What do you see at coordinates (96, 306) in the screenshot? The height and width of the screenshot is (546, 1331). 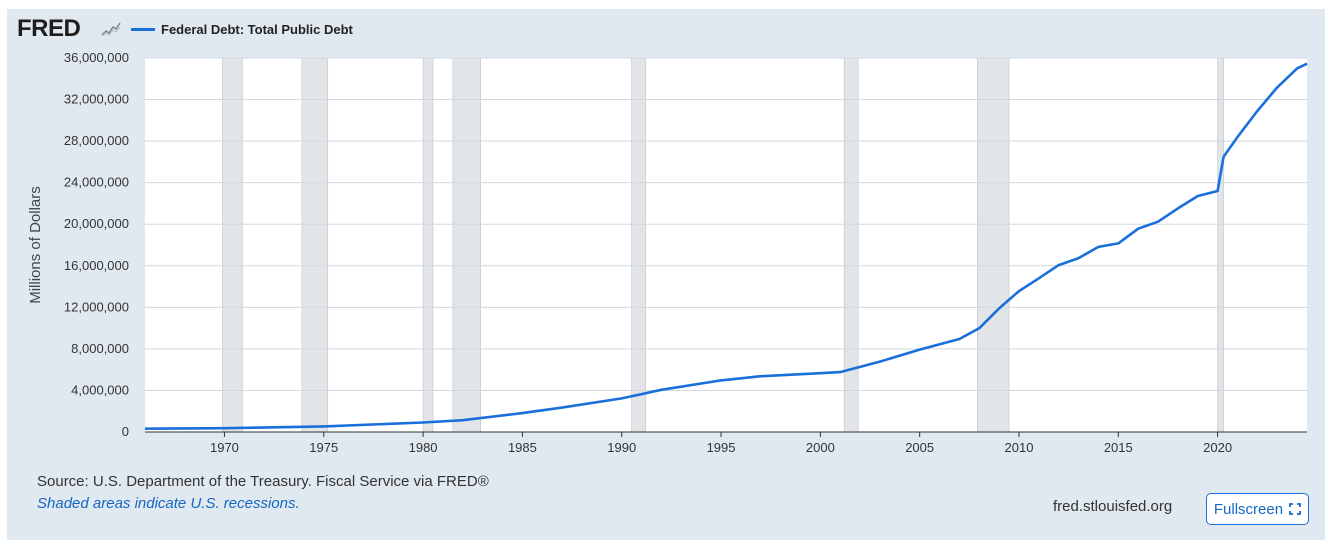 I see `y-tick-label: 12,000,000` at bounding box center [96, 306].